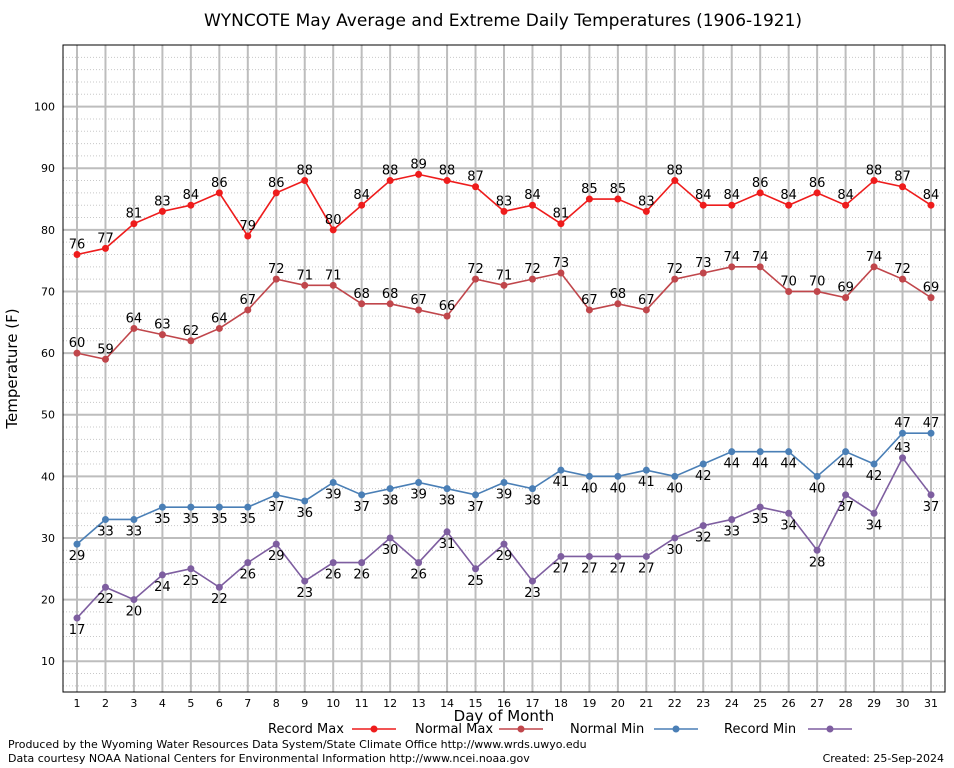  I want to click on record-min-data-label: 37, so click(931, 507).